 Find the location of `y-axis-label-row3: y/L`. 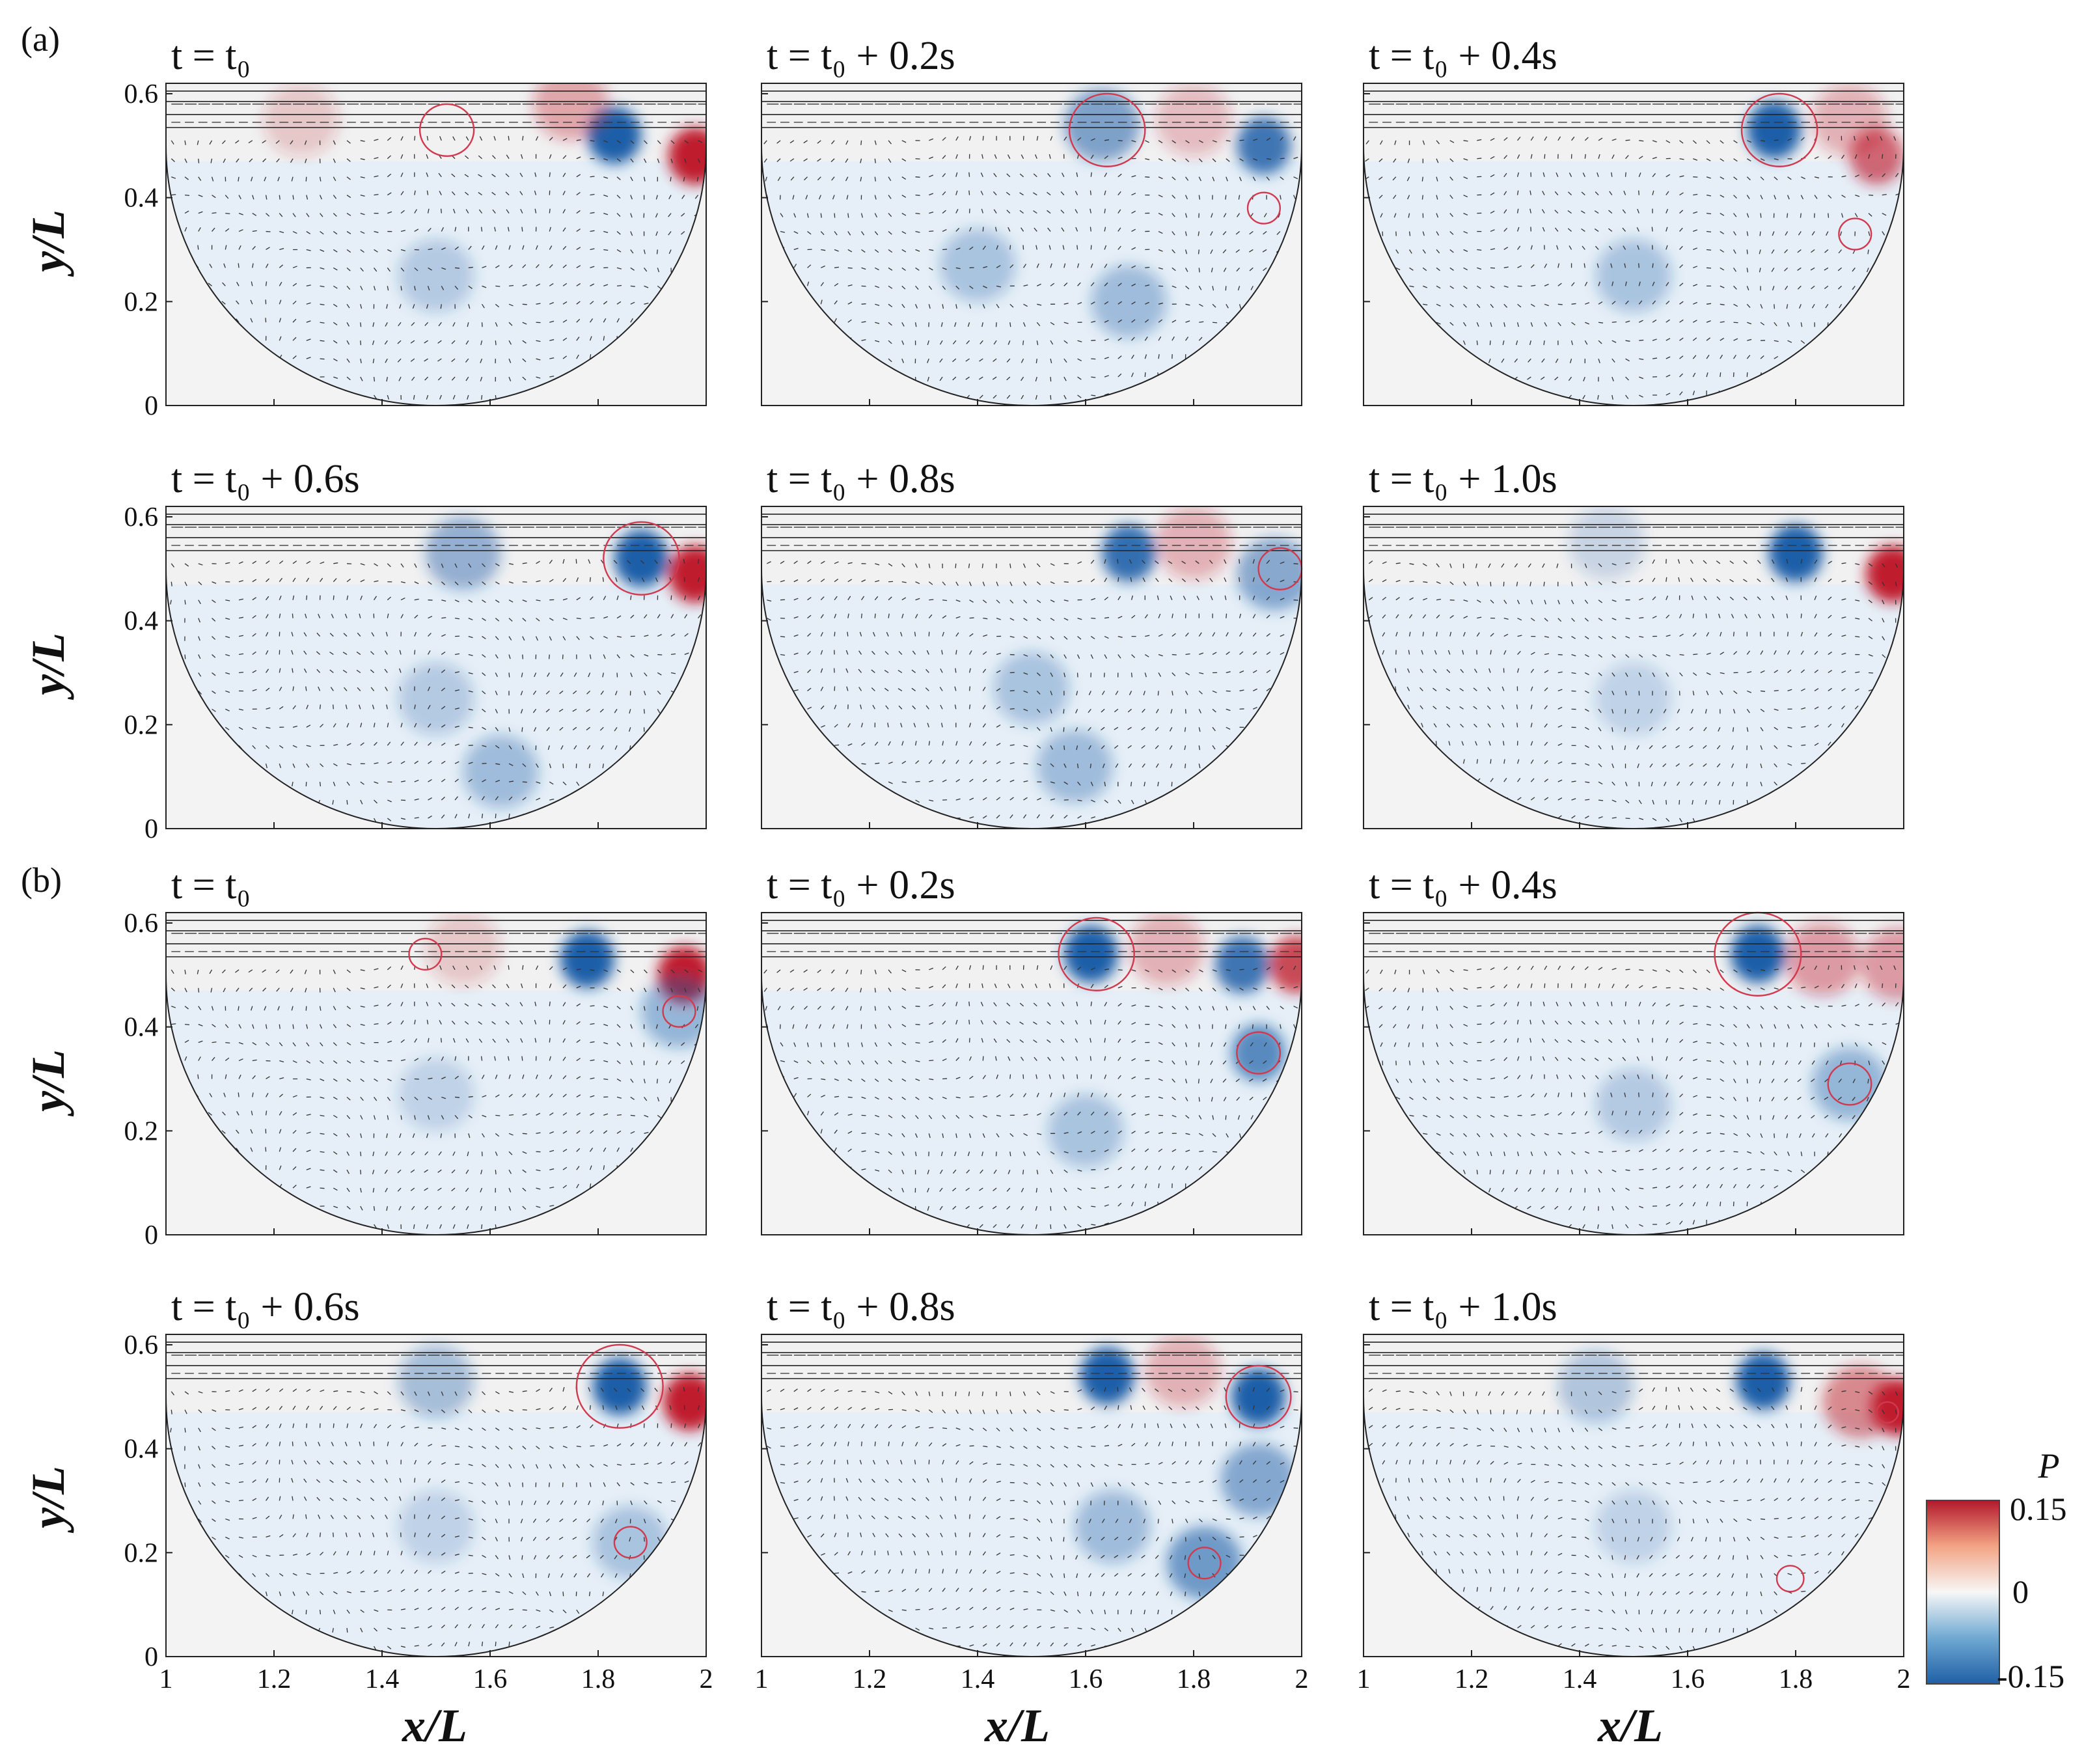

y-axis-label-row3: y/L is located at coordinates (48, 1083).